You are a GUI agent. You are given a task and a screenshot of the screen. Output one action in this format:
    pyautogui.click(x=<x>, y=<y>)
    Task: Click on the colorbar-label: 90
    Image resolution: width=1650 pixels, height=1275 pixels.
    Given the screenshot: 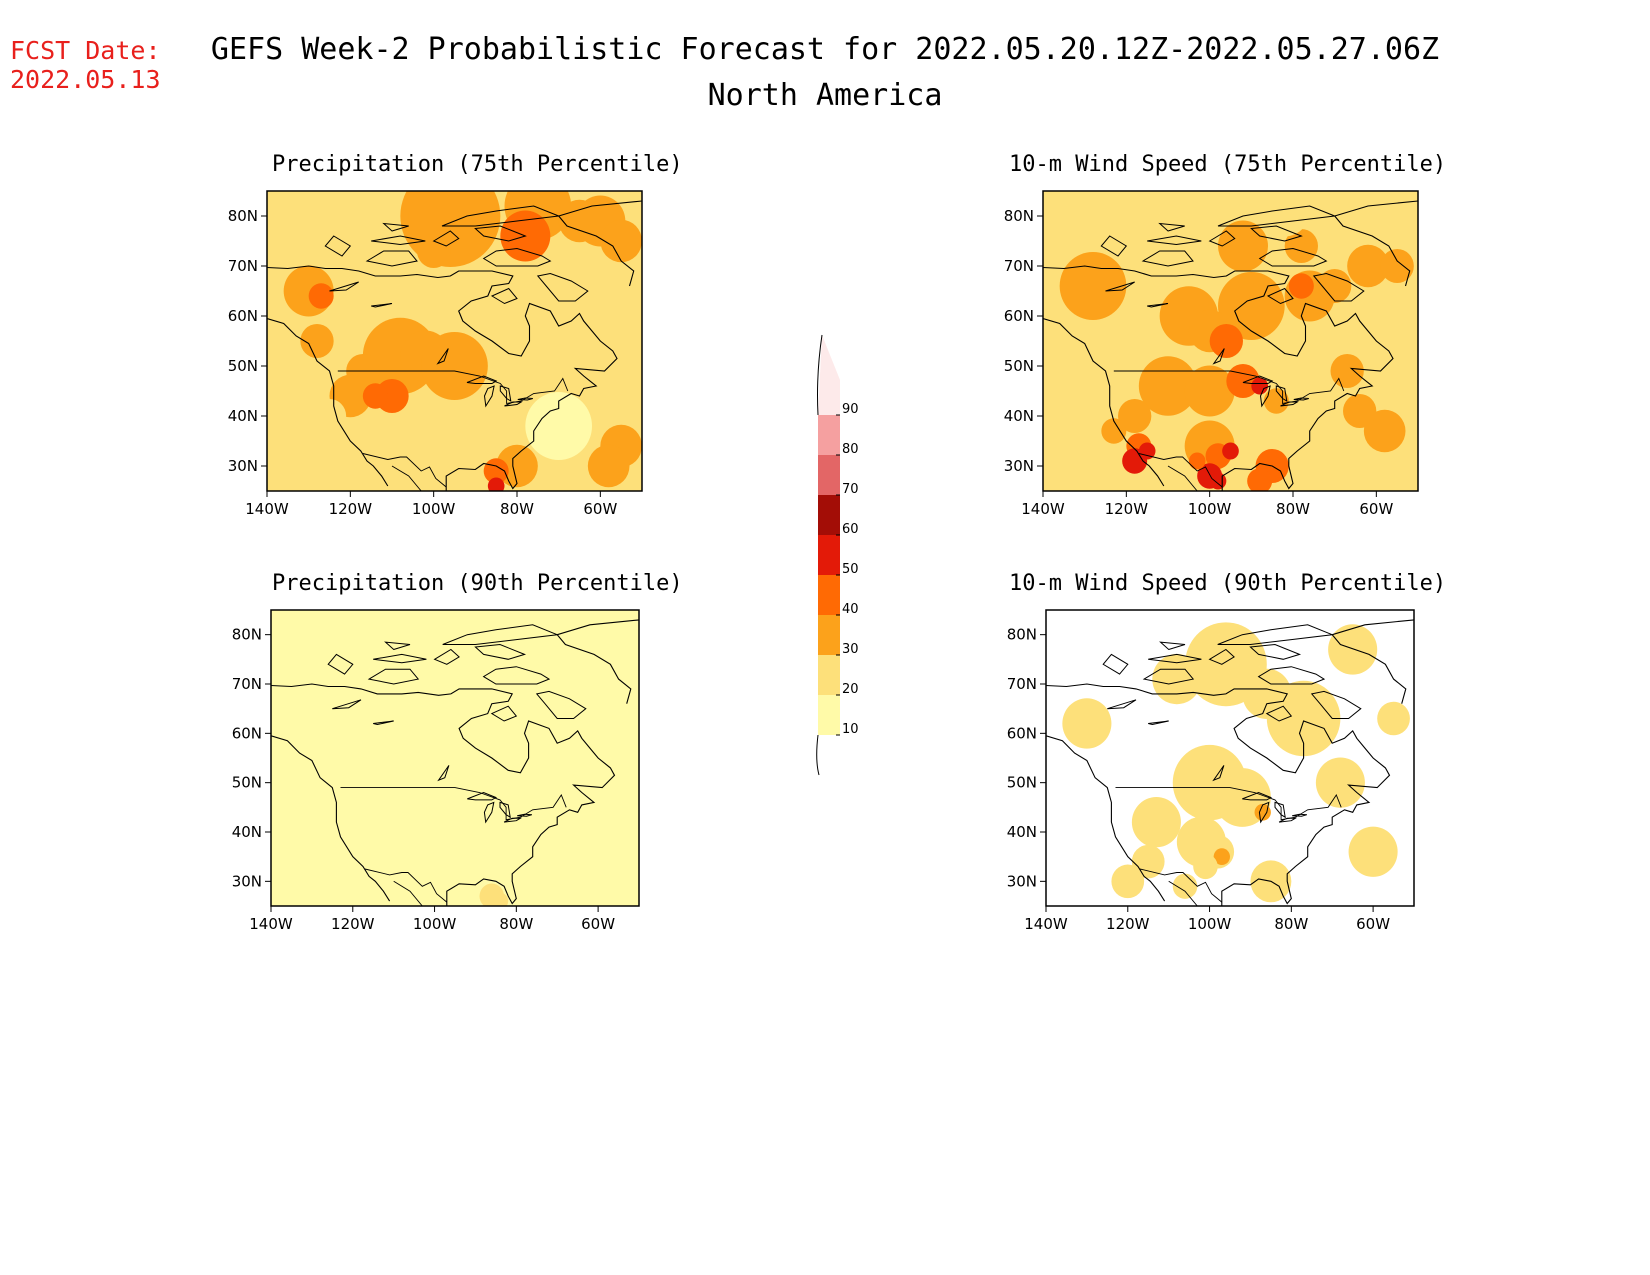 What is the action you would take?
    pyautogui.click(x=850, y=409)
    